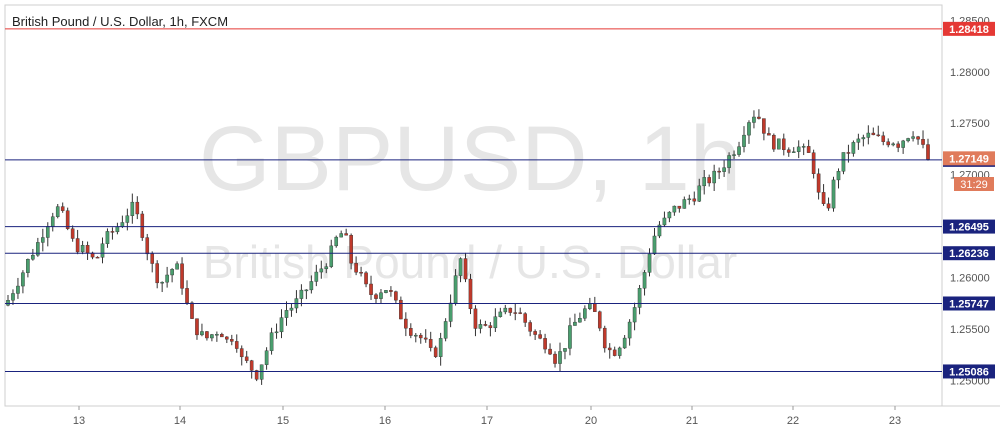 This screenshot has height=440, width=1002. What do you see at coordinates (970, 278) in the screenshot?
I see `y-tick-label: 1.26000` at bounding box center [970, 278].